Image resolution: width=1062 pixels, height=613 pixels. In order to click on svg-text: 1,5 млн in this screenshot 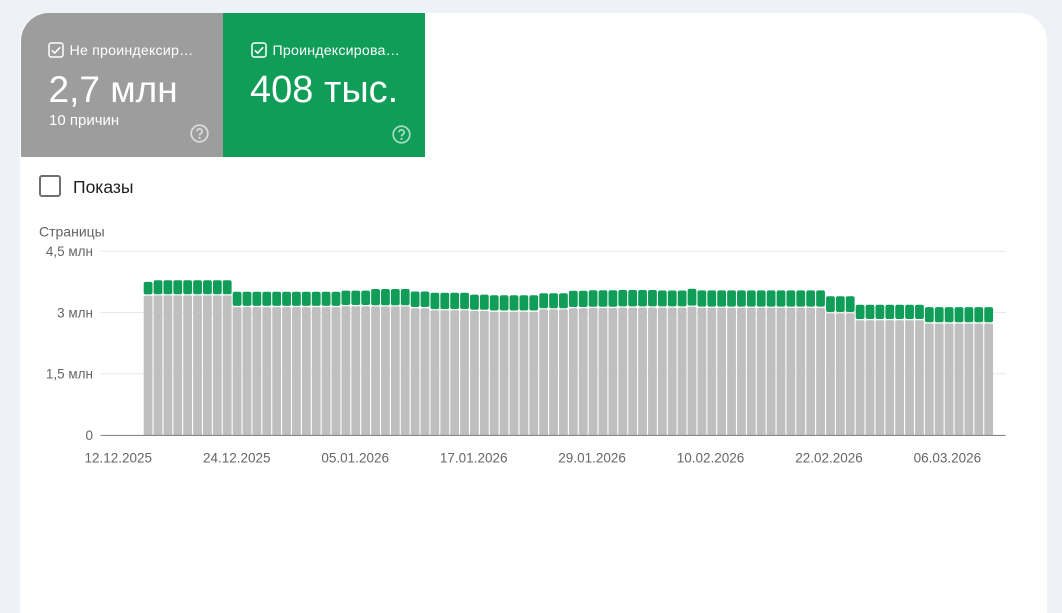, I will do `click(69, 374)`.